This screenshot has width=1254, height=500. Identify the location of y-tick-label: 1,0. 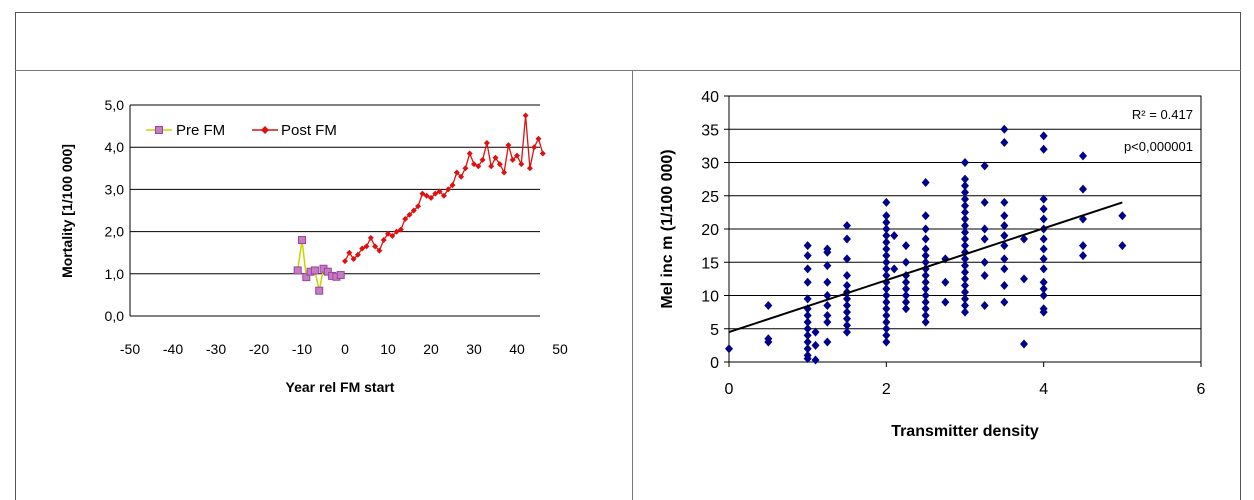
(115, 274).